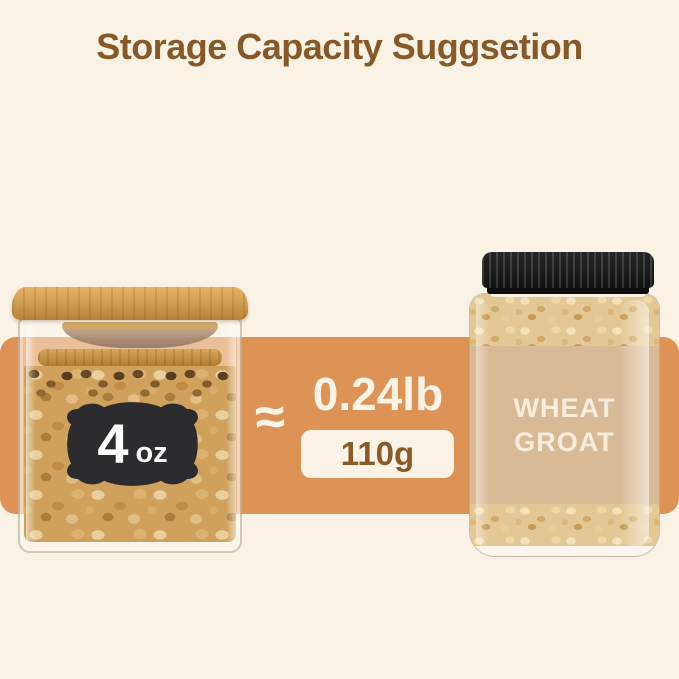 This screenshot has height=679, width=679. What do you see at coordinates (130, 357) in the screenshot?
I see `bamboo-seal` at bounding box center [130, 357].